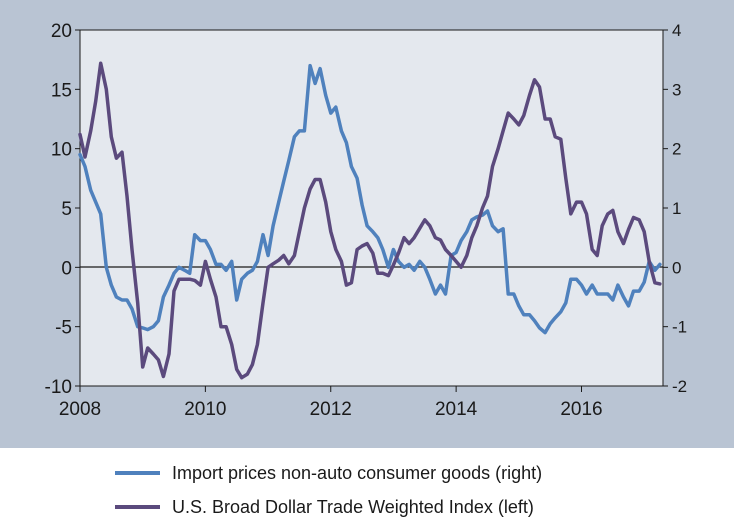  What do you see at coordinates (581, 409) in the screenshot?
I see `x-tick-label: 2016` at bounding box center [581, 409].